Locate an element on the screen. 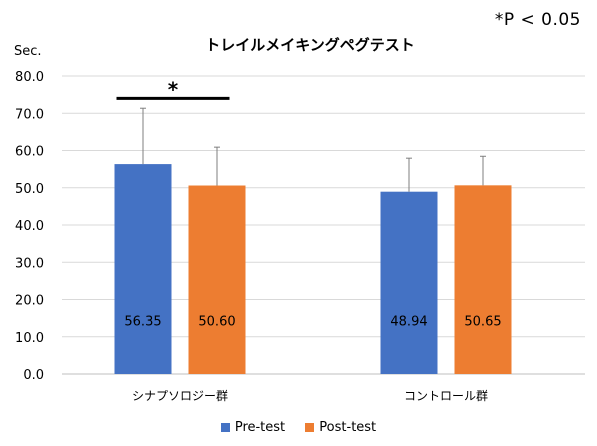  category-label: シナプソロジー群 is located at coordinates (180, 396).